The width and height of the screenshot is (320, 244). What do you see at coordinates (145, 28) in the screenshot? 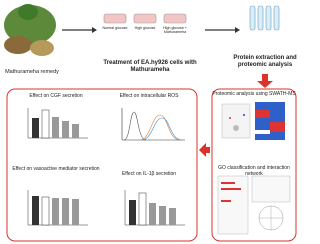
I see `flask-label: High glucose` at bounding box center [145, 28].